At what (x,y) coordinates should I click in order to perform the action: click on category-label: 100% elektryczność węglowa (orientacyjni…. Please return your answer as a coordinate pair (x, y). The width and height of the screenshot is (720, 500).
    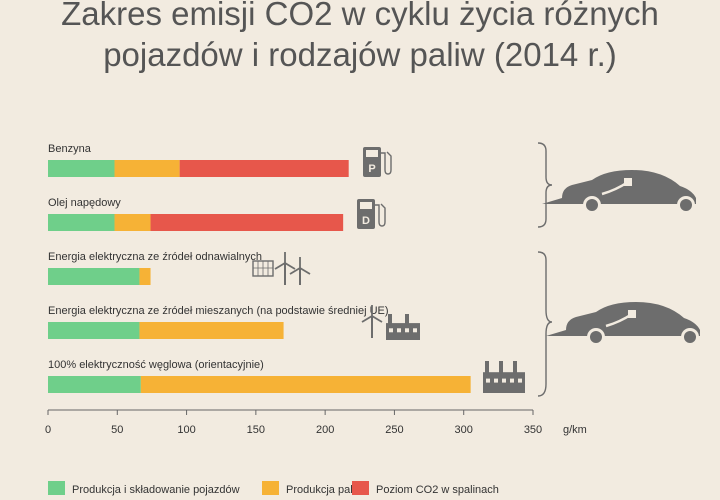
    Looking at the image, I should click on (156, 365).